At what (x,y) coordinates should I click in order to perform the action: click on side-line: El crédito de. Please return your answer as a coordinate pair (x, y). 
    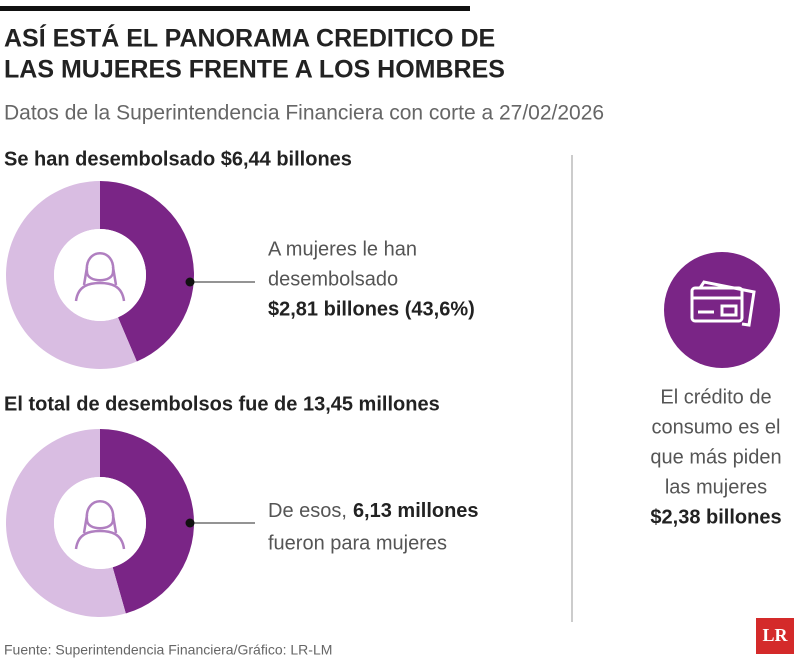
    Looking at the image, I should click on (715, 397).